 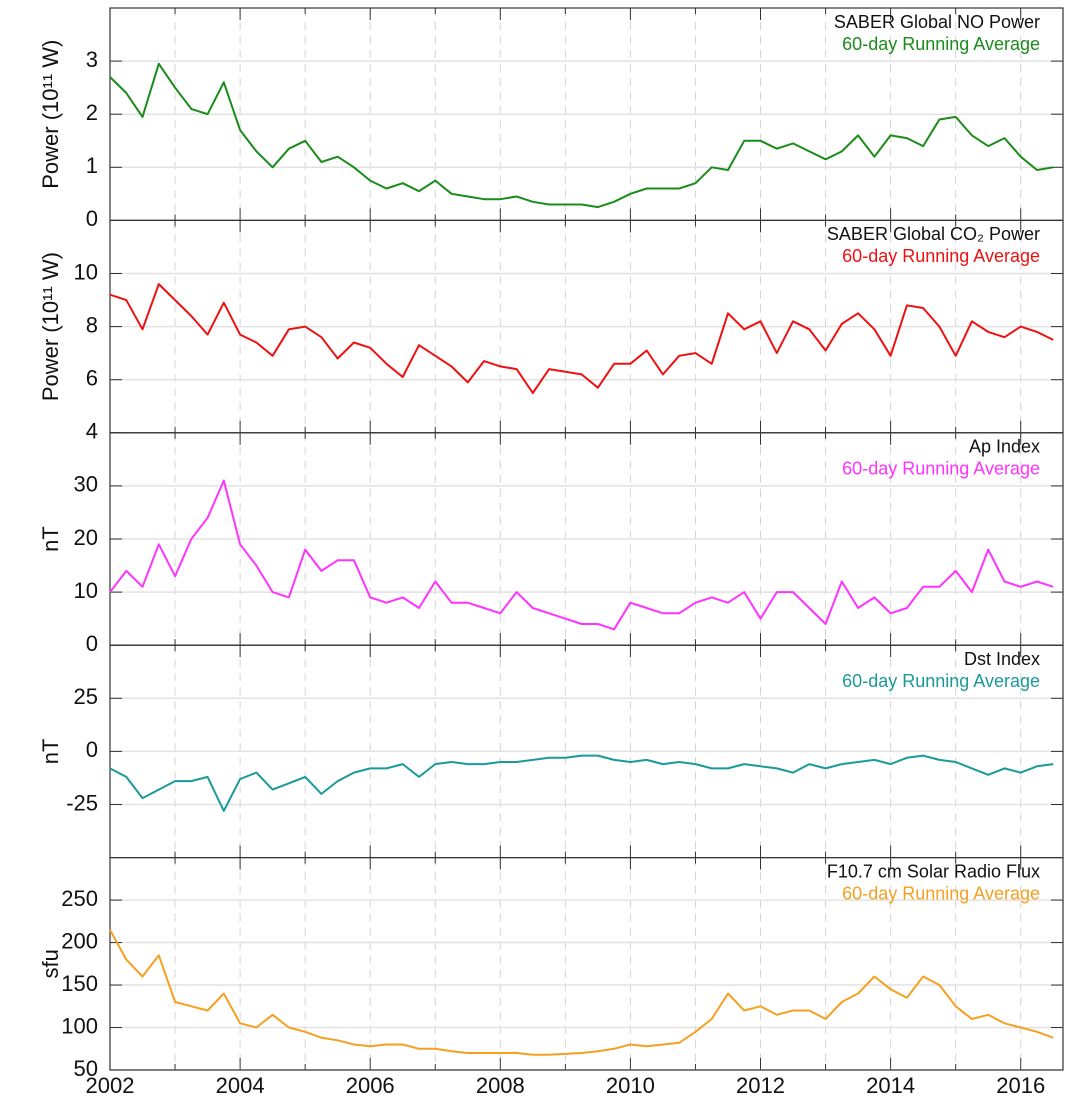 I want to click on panel-title: SABER Global CO₂ Power, so click(x=933, y=234).